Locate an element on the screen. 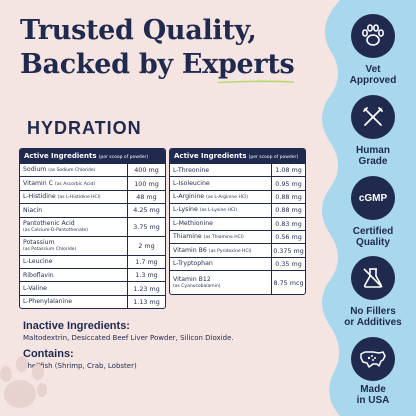  ingredient-value: 0.375 mg is located at coordinates (288, 250).